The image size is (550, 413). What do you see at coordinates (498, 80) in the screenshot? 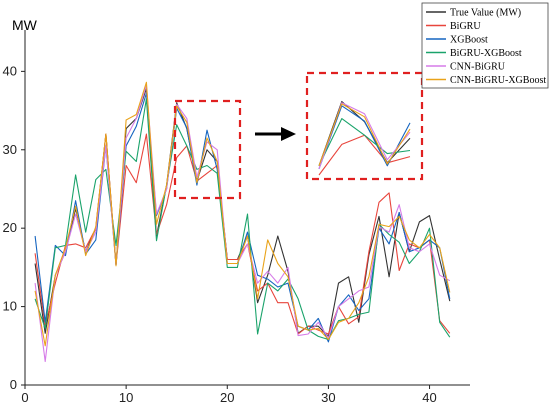
I see `legend-label-5: CNN-BiGRU-XGBoost` at bounding box center [498, 80].